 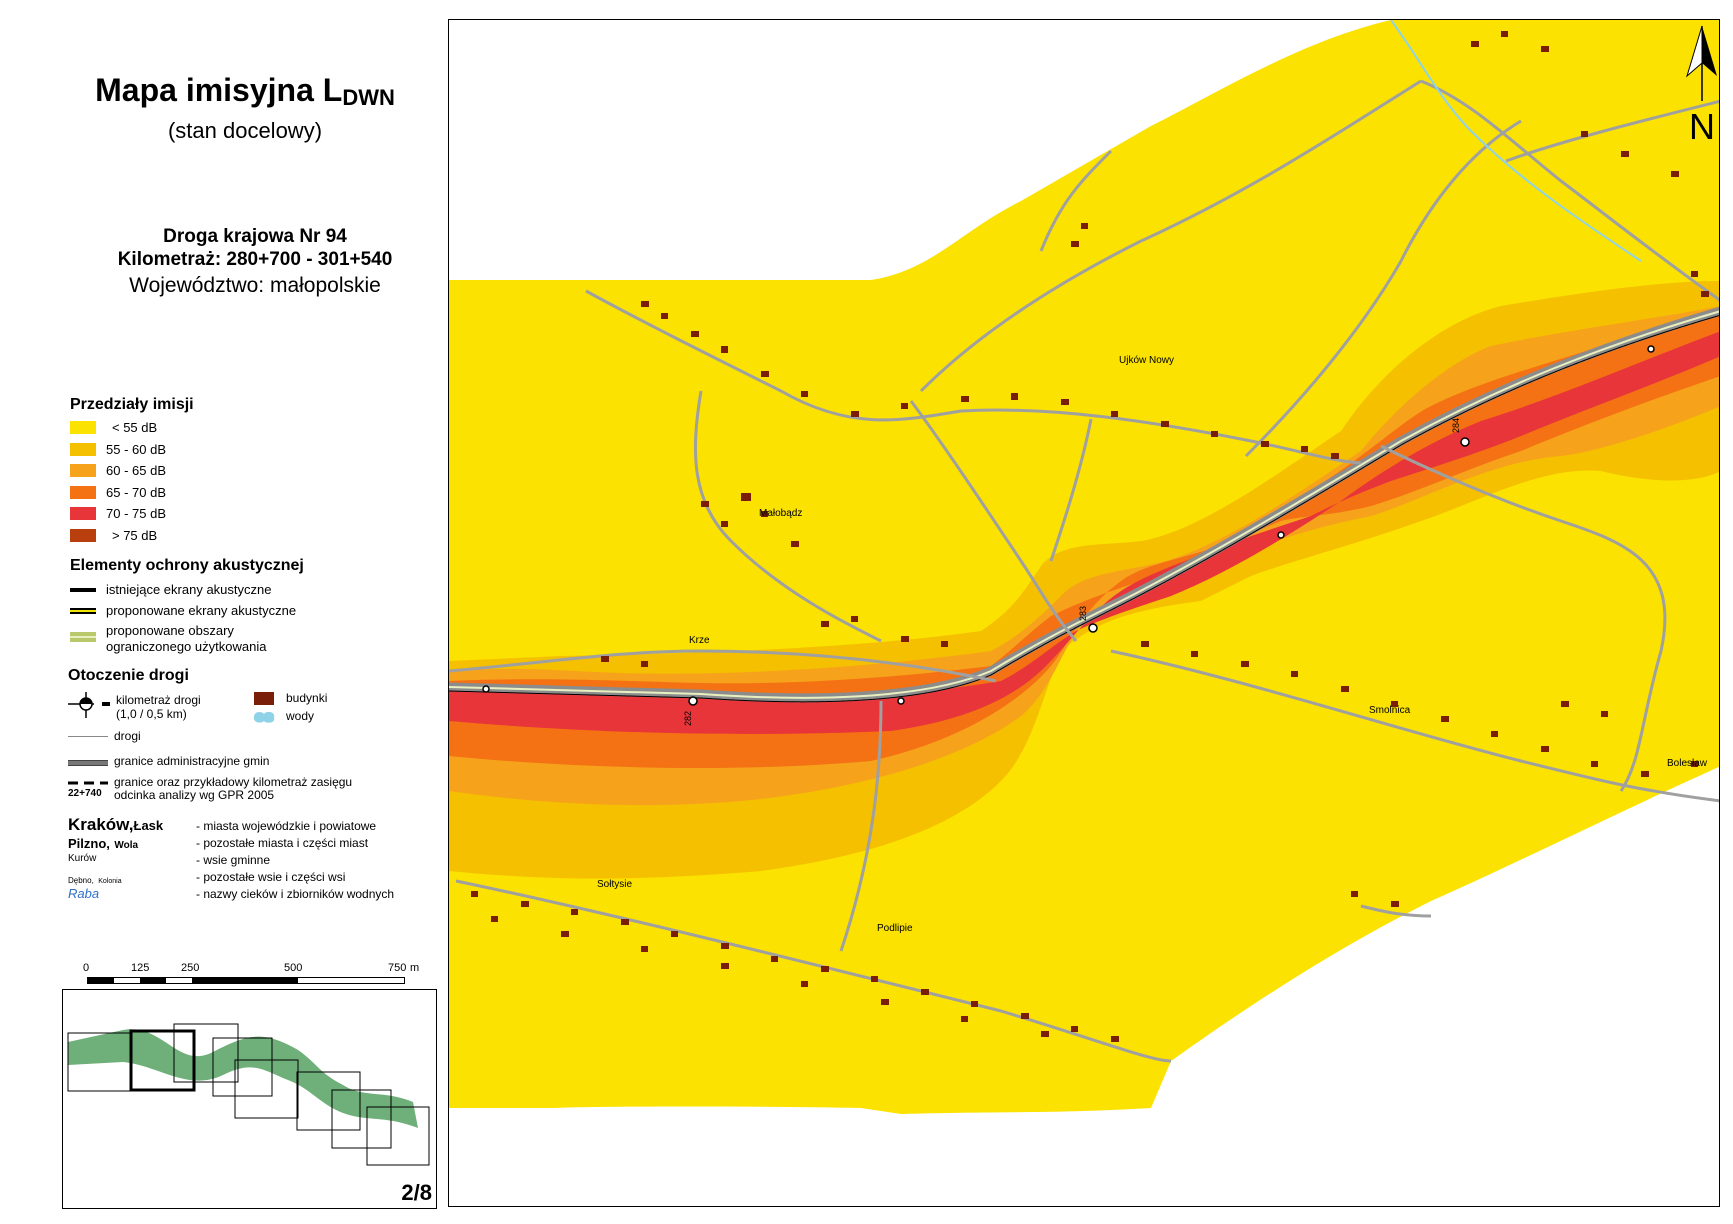 I want to click on typo-town-sample: Pilzno, Wola, so click(x=103, y=844).